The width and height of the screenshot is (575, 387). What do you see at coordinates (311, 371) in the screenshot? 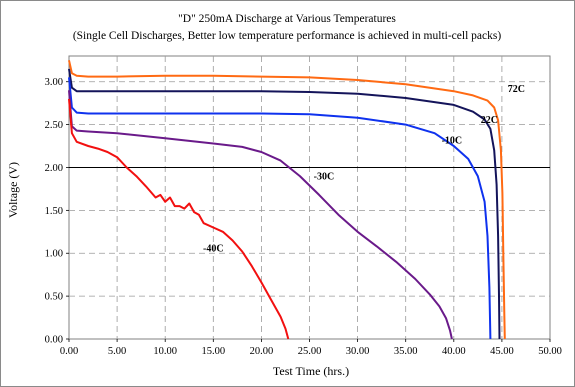
I see `x-axis-title: Test Time (hrs.)` at bounding box center [311, 371].